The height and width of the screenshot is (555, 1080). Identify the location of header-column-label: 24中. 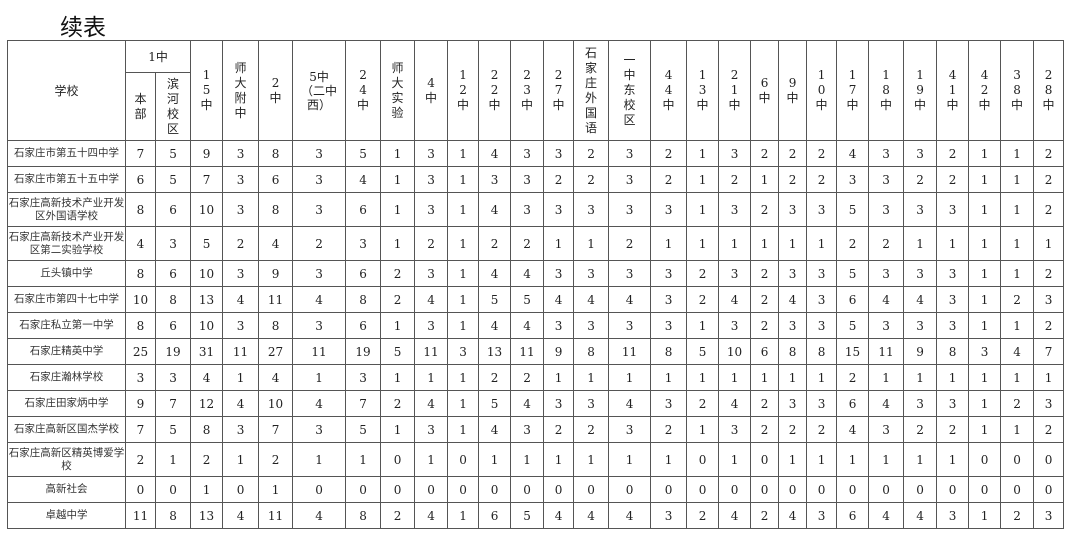
(363, 90).